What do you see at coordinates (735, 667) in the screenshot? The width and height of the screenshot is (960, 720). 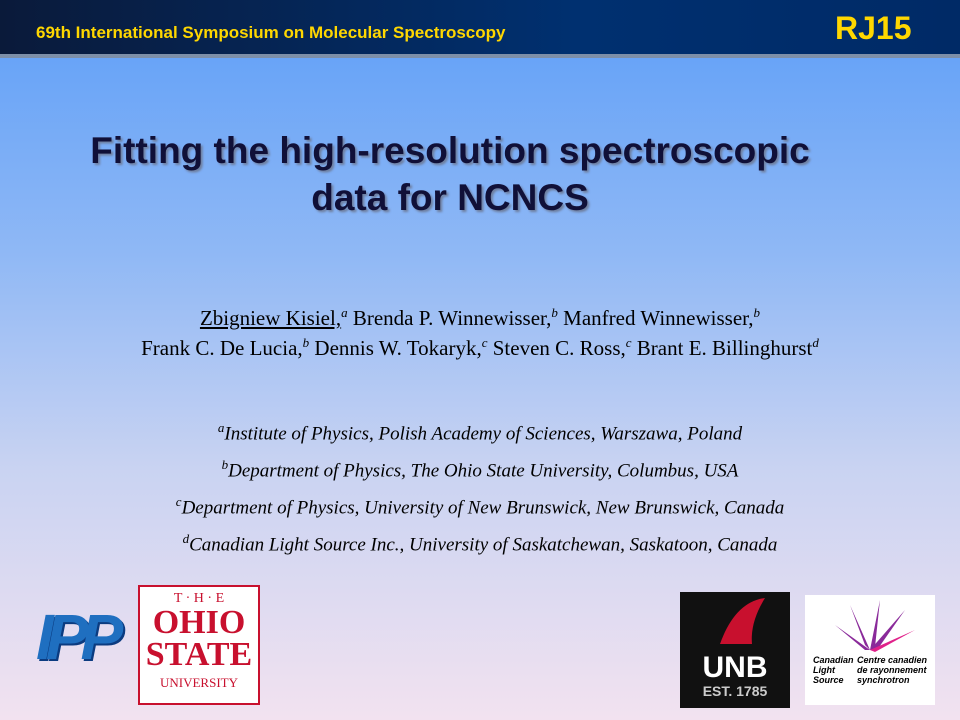 I see `logo-text: UNB` at bounding box center [735, 667].